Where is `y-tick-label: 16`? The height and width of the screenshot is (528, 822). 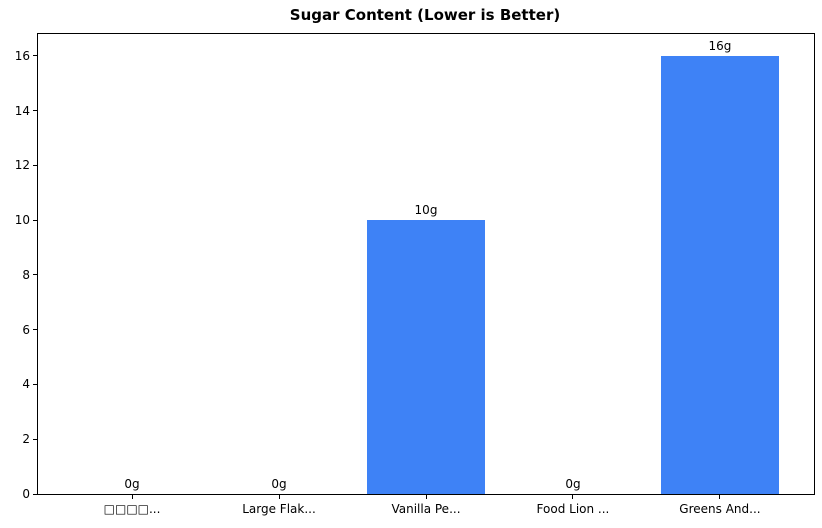
y-tick-label: 16 is located at coordinates (22, 55).